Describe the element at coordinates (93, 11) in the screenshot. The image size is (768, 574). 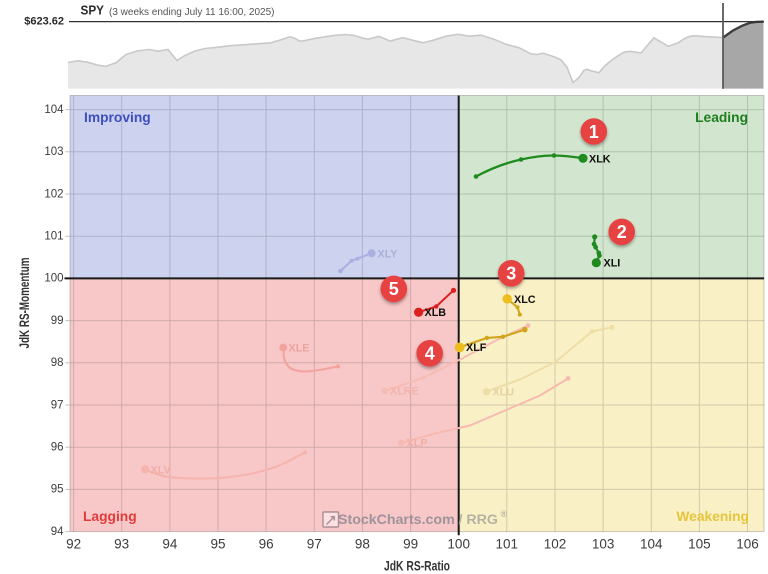
I see `svg-text: SPY` at that location.